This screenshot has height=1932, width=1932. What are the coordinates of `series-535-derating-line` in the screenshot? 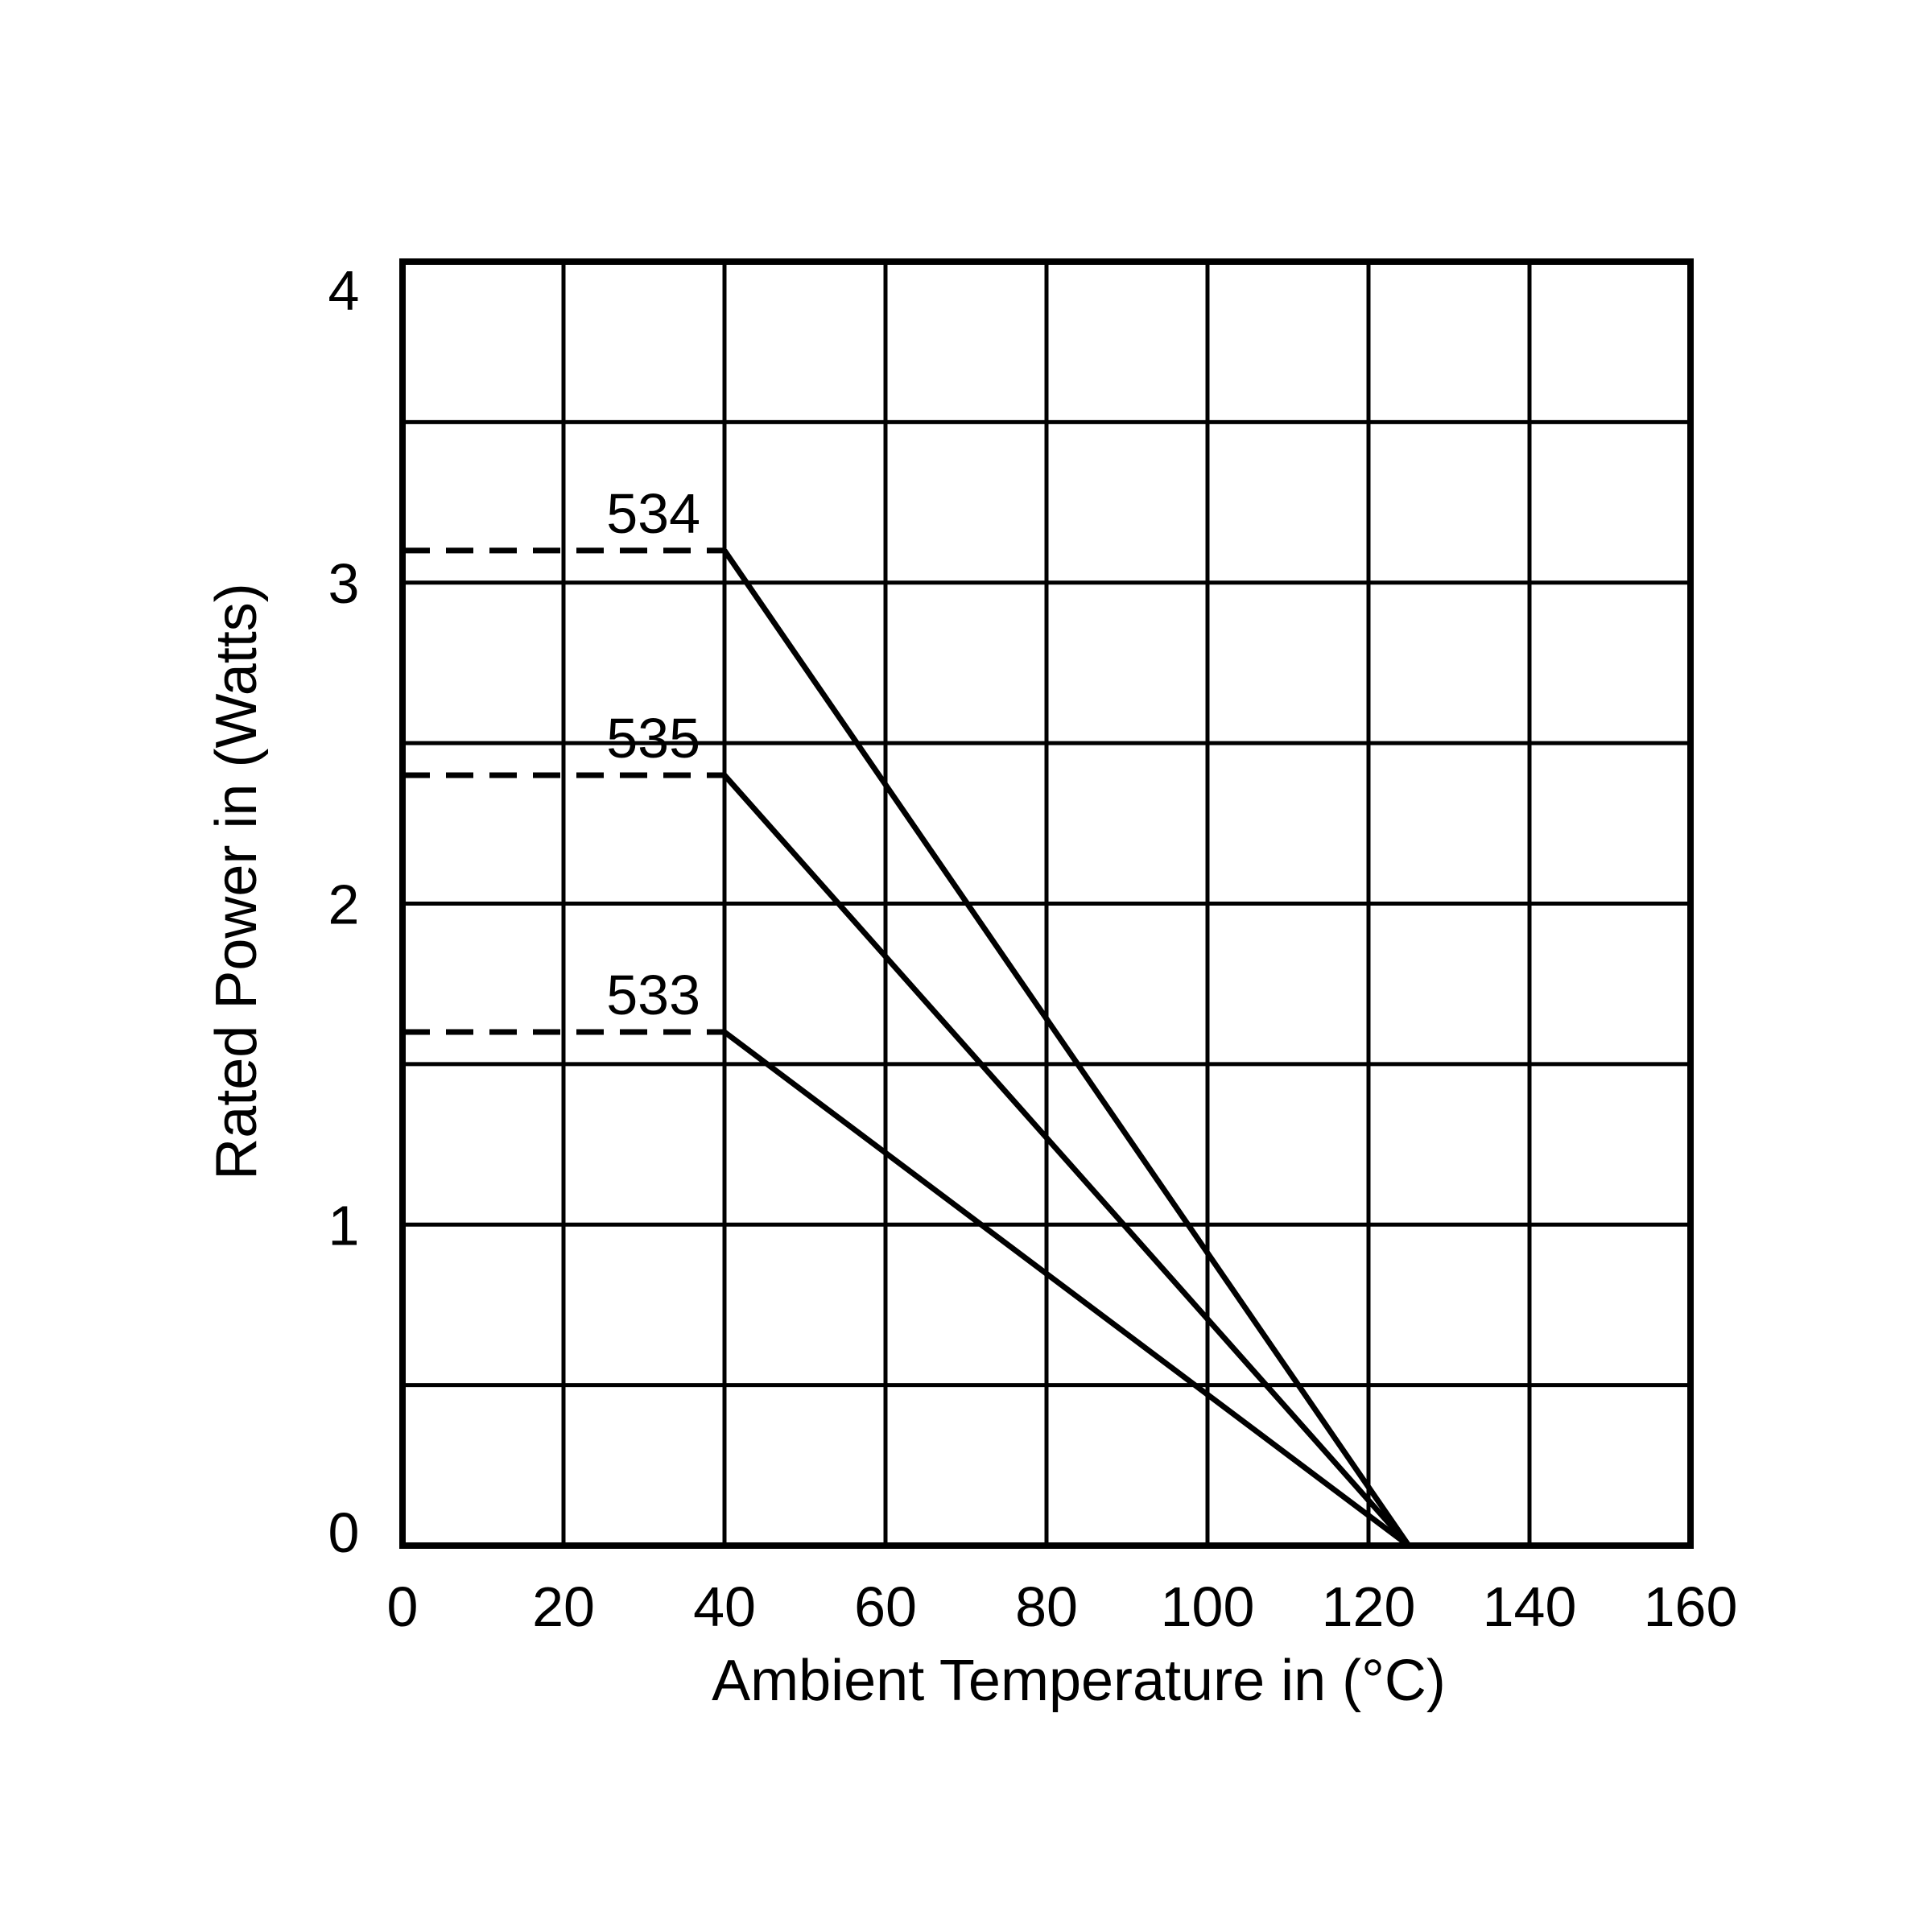 It's located at (1066, 1160).